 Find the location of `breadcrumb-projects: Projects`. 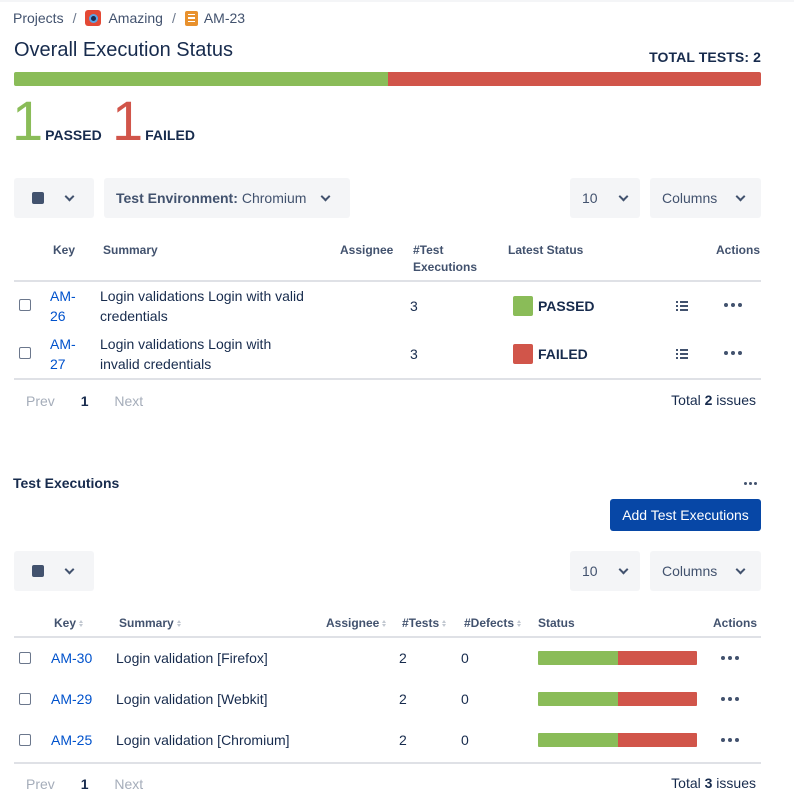

breadcrumb-projects: Projects is located at coordinates (38, 18).